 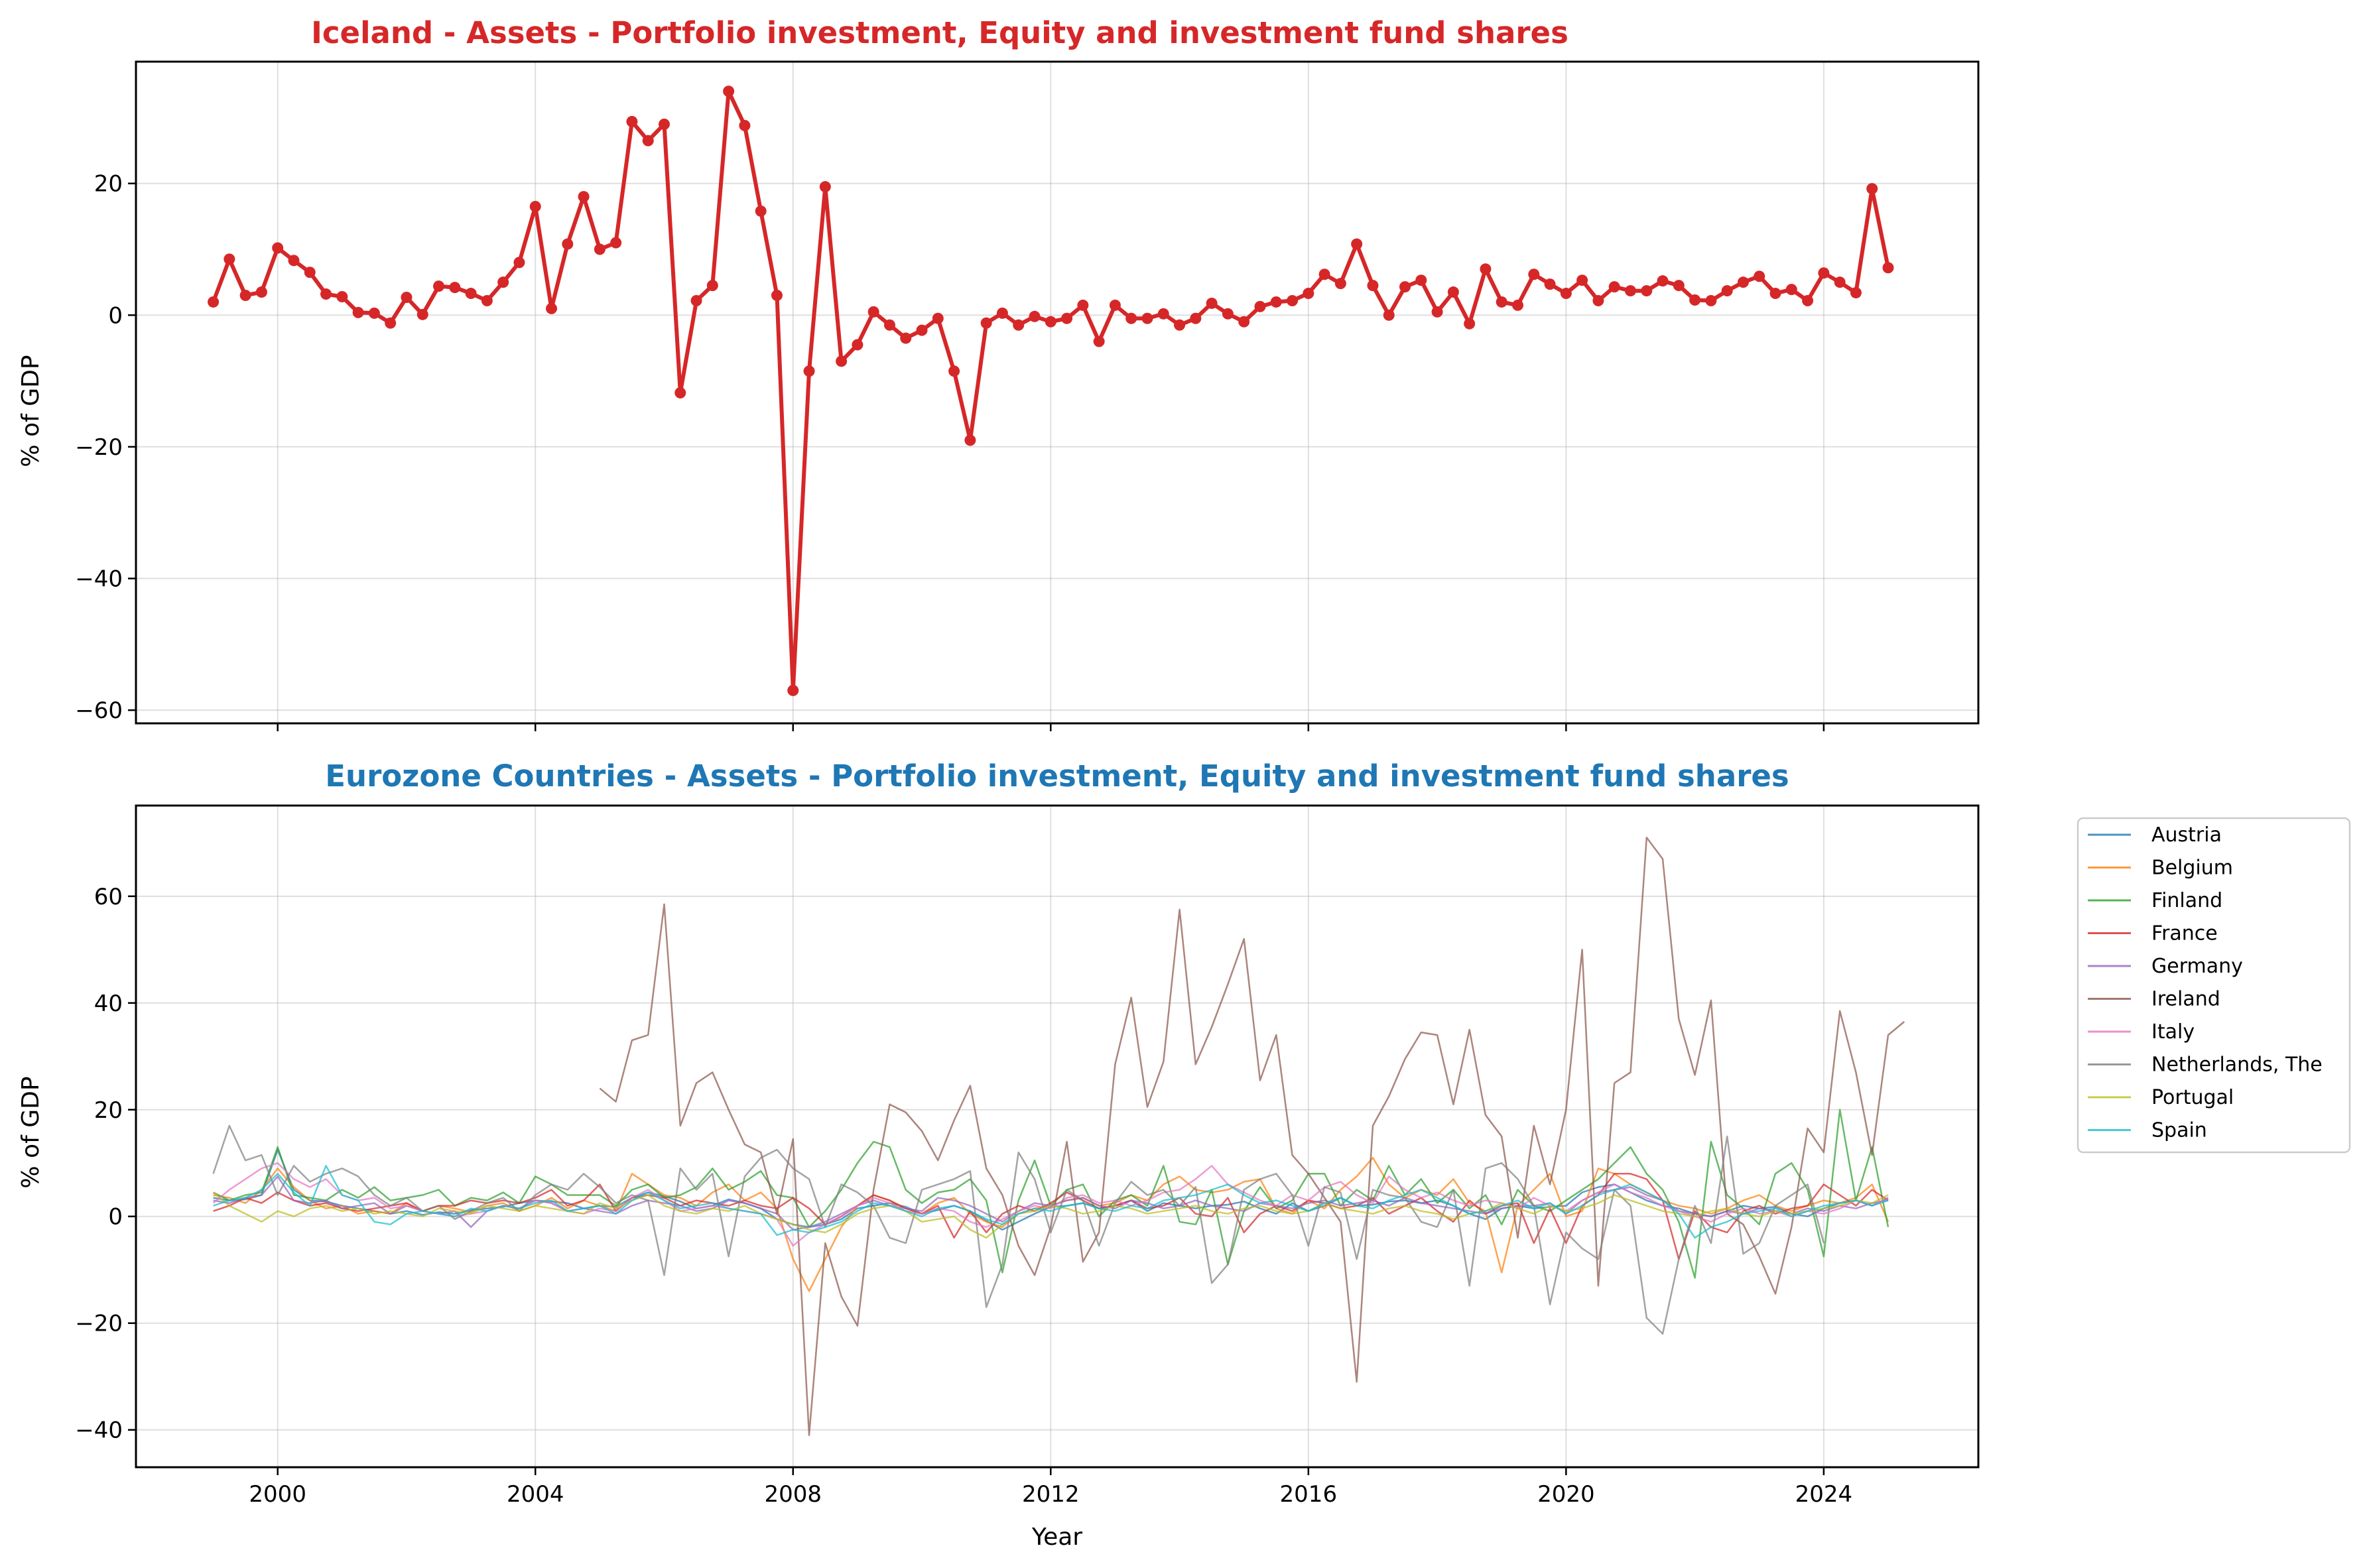 I want to click on legend-label: Finland, so click(x=2186, y=900).